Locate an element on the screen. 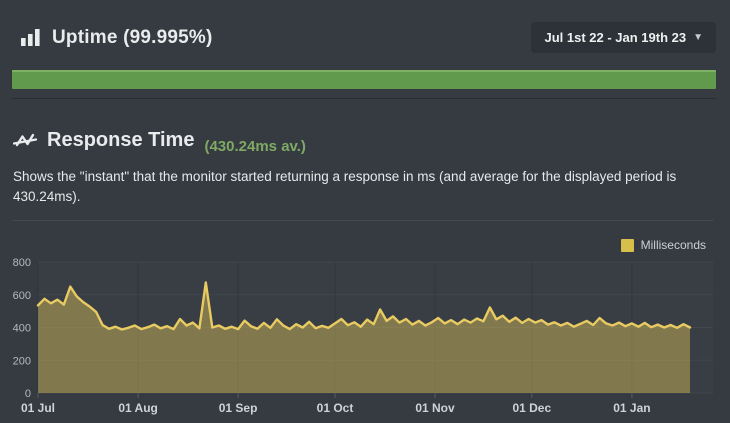 The image size is (730, 423). y-axis-label: 600 is located at coordinates (22, 296).